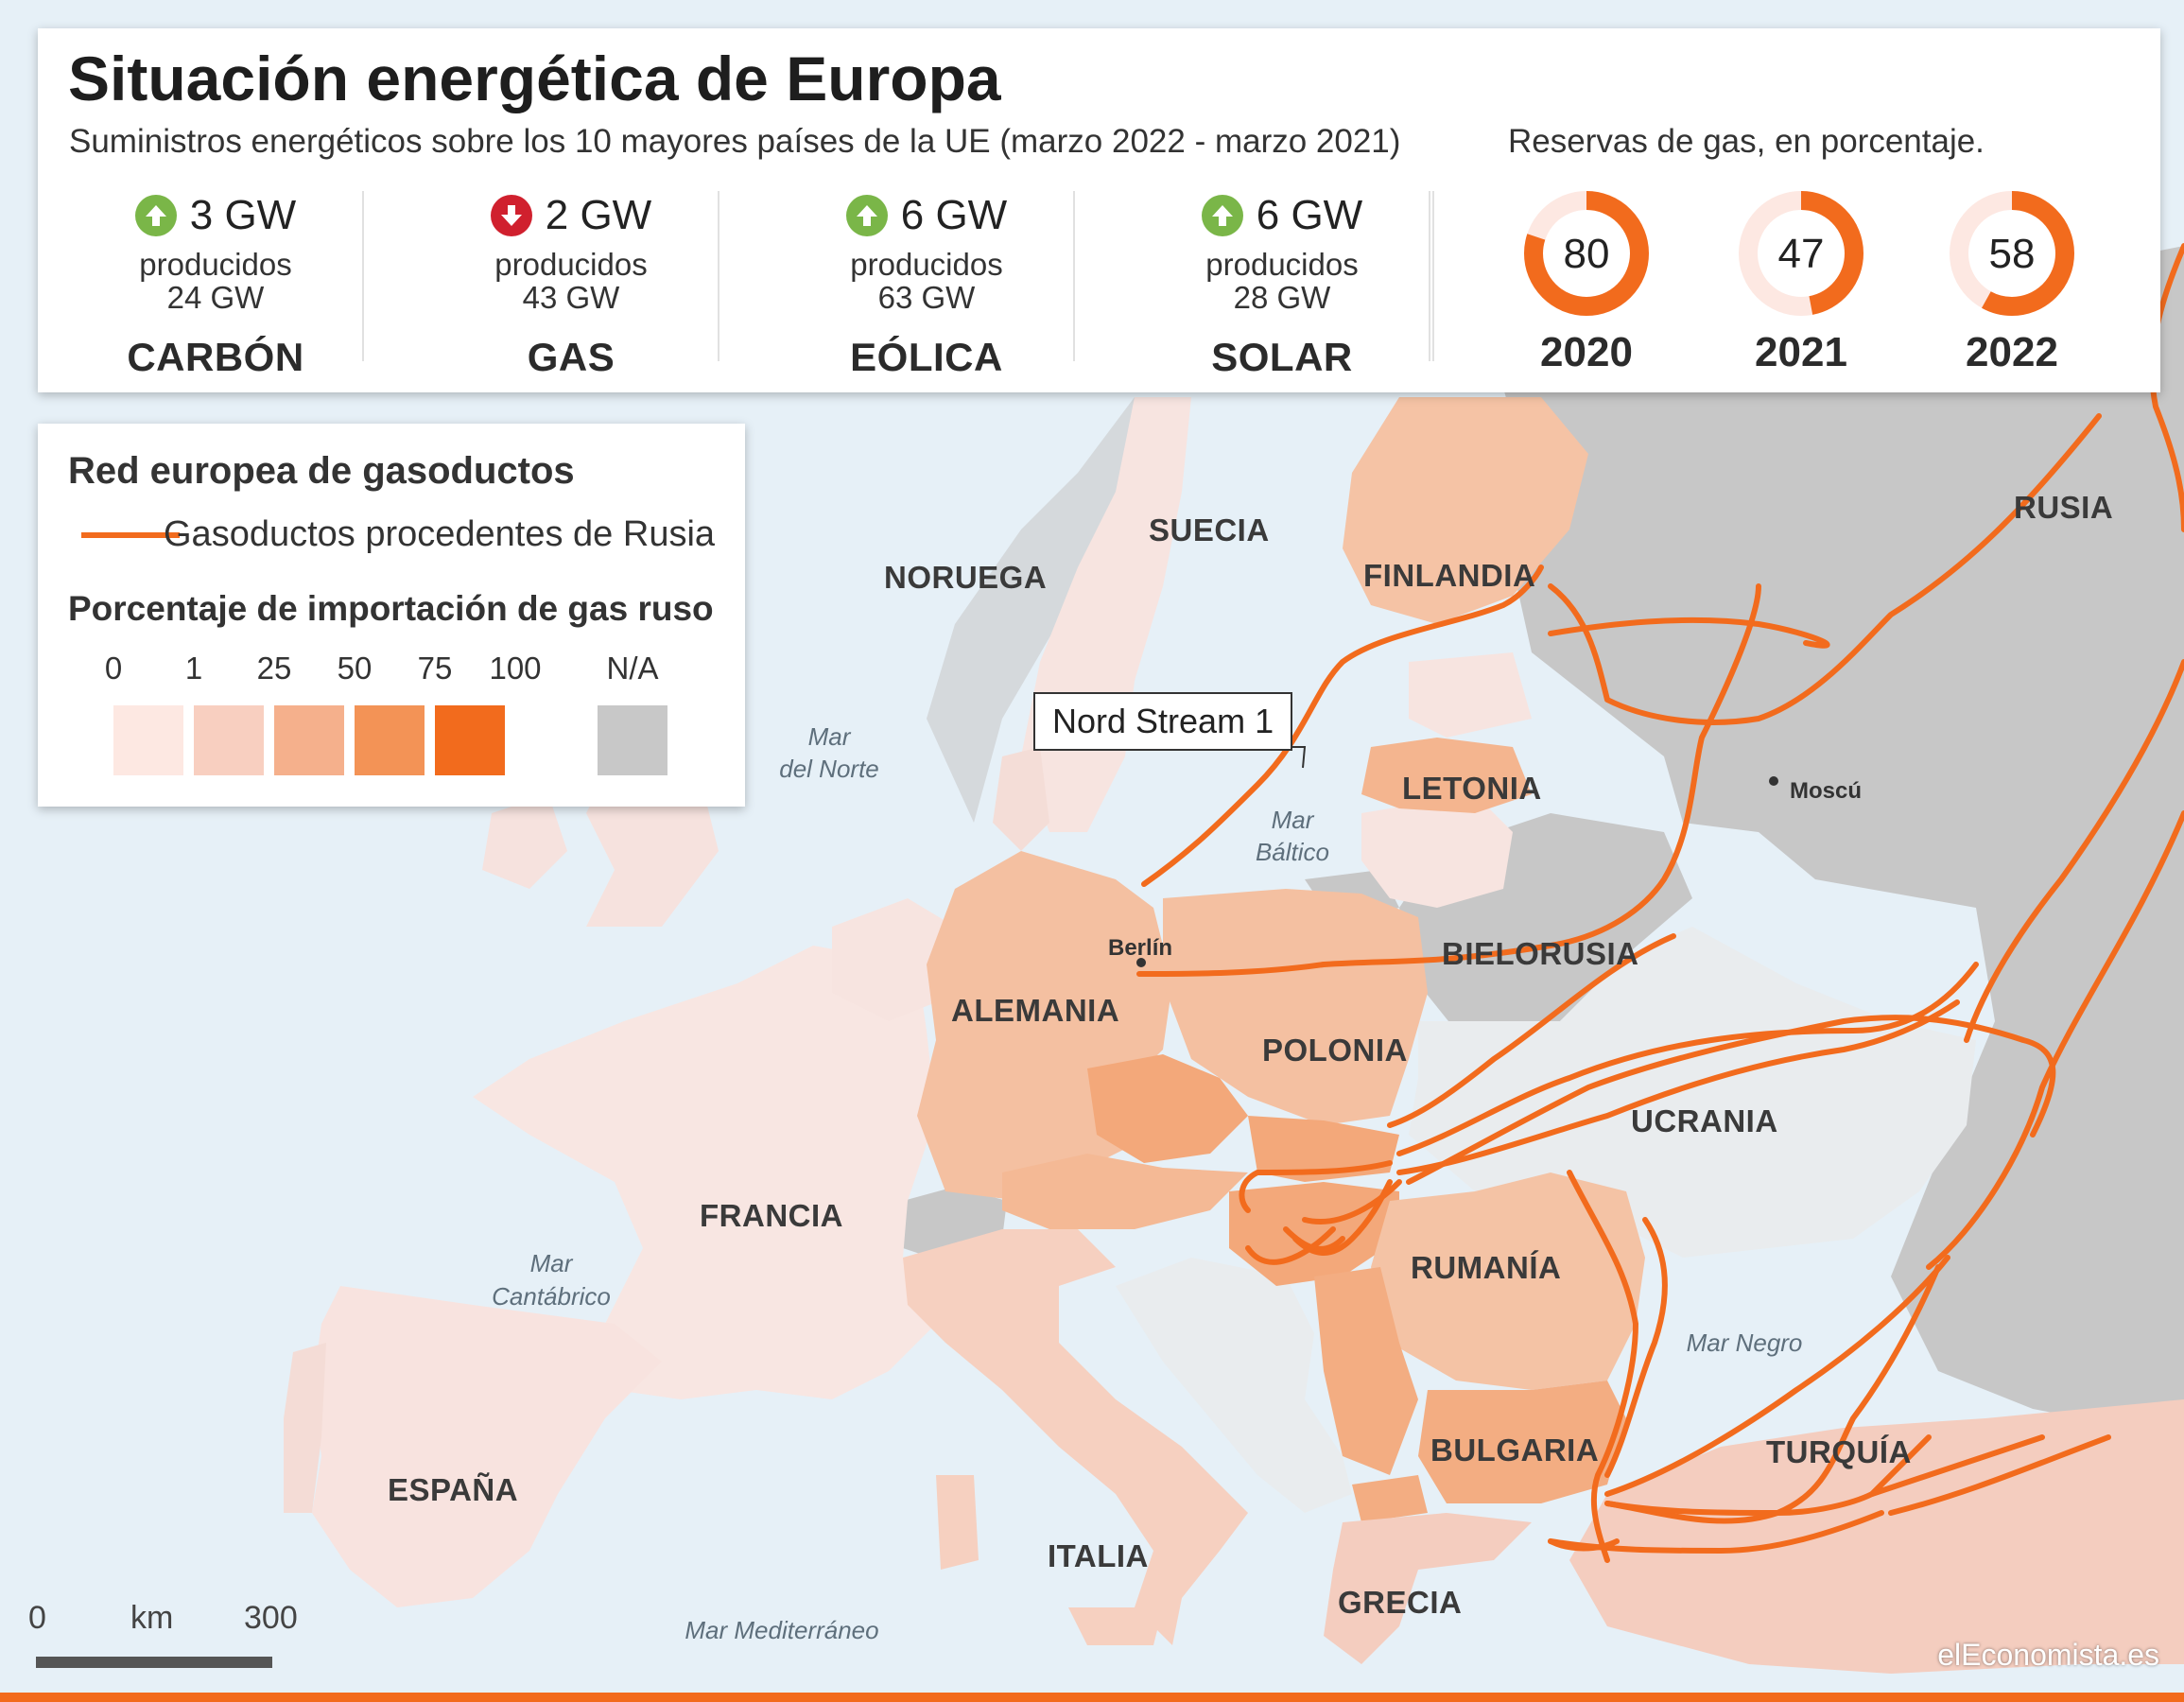 This screenshot has width=2184, height=1702. I want to click on pipeline-north-east, so click(1825, 569).